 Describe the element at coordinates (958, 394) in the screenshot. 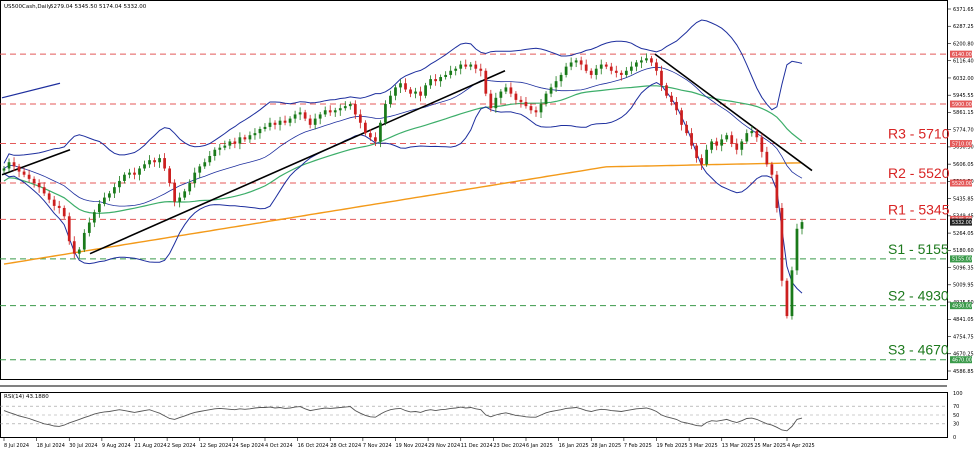

I see `rsi-tick-label: 100` at that location.